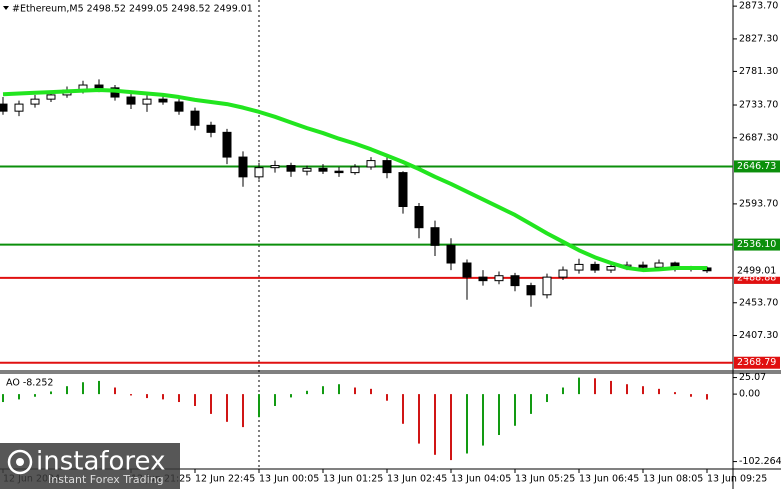 Image resolution: width=781 pixels, height=489 pixels. I want to click on x-tick-label: 13 Jun 01:25, so click(353, 479).